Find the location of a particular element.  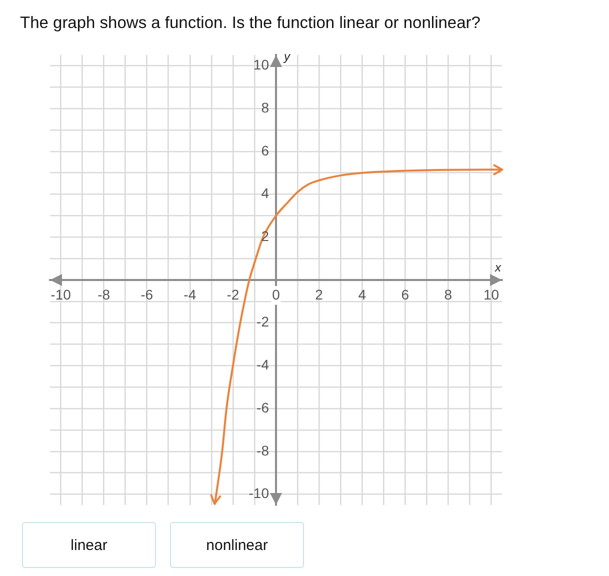

y-tick-label: 6 is located at coordinates (265, 150).